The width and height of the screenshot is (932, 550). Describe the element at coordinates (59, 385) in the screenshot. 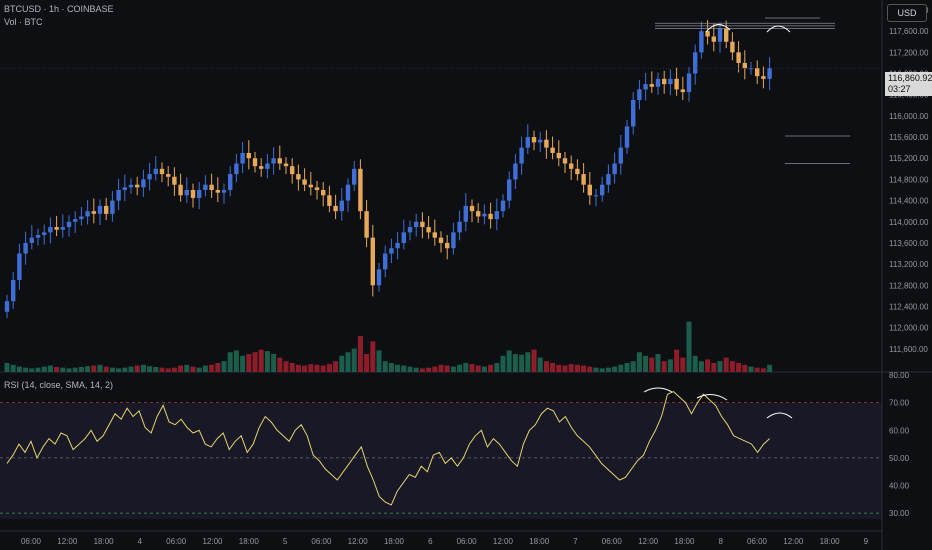

I see `rsi-label: RSI (14, close, SMA, 14, 2)` at that location.